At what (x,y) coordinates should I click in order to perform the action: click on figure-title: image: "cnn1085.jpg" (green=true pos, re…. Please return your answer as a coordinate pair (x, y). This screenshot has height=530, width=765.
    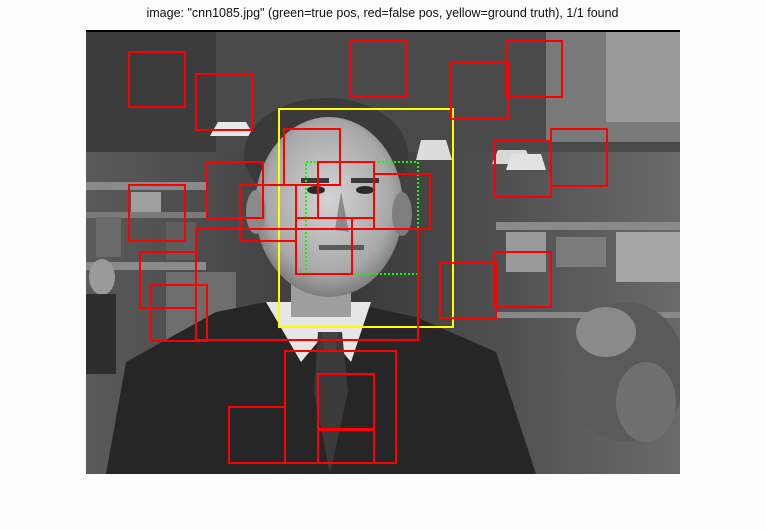
    Looking at the image, I should click on (382, 13).